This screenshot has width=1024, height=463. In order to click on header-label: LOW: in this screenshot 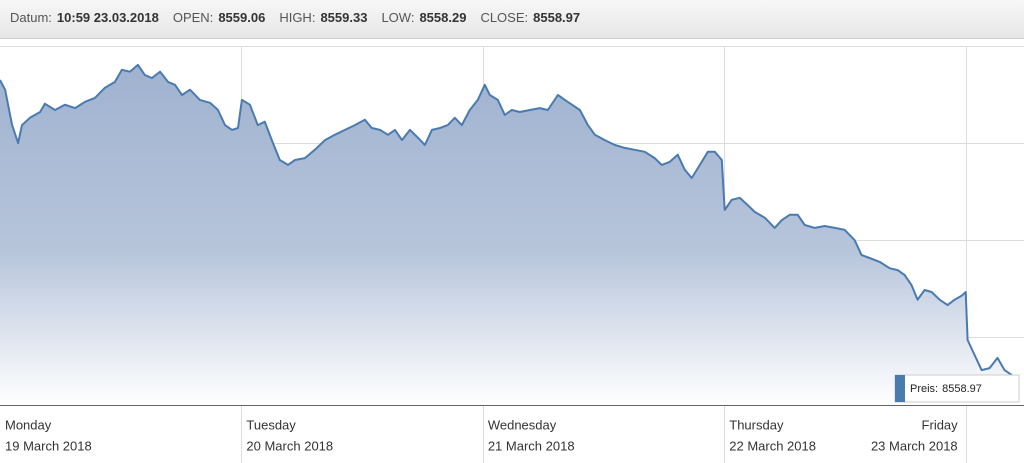, I will do `click(397, 17)`.